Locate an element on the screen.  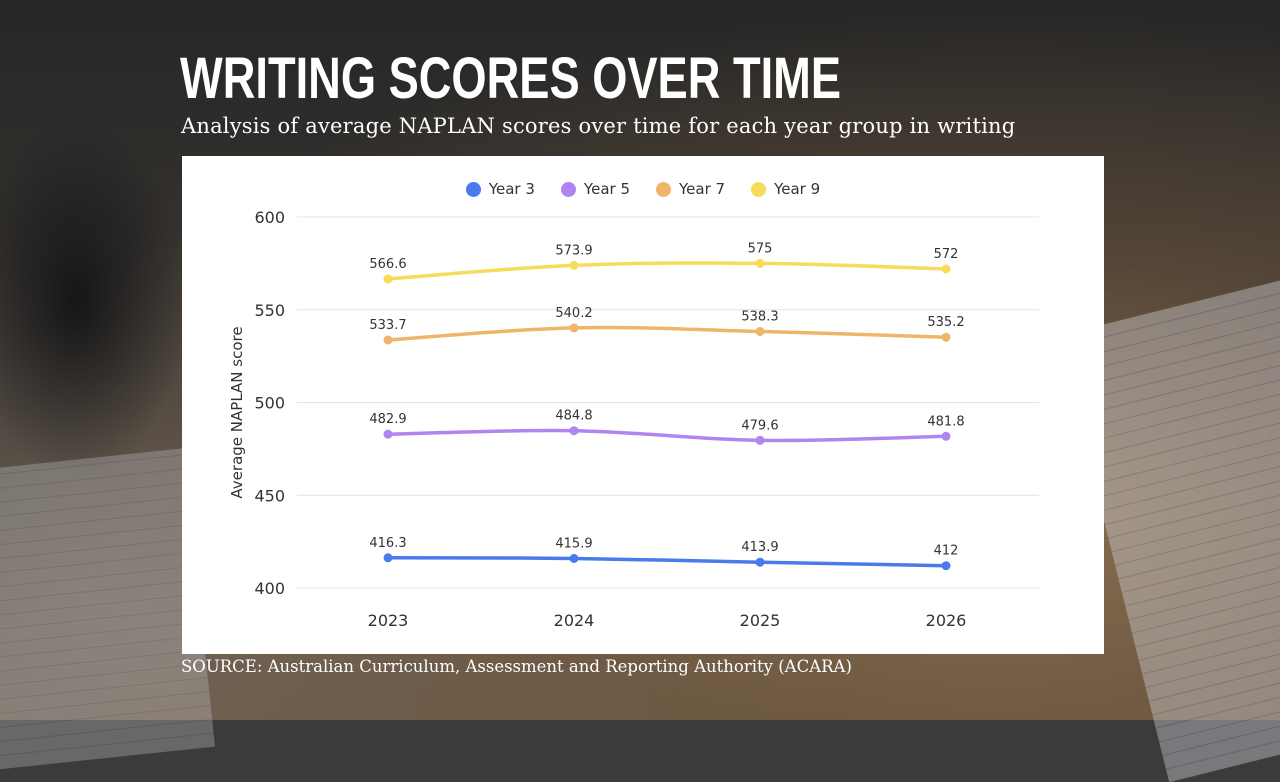
chart-legend: Year 3 Year 5 Year 7 Year 9 is located at coordinates (643, 189).